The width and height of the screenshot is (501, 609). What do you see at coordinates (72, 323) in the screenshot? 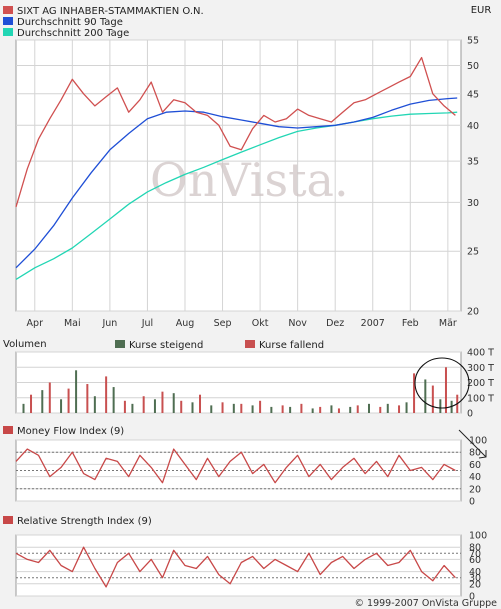
I see `main-x-tick-label: Mai` at bounding box center [72, 323].